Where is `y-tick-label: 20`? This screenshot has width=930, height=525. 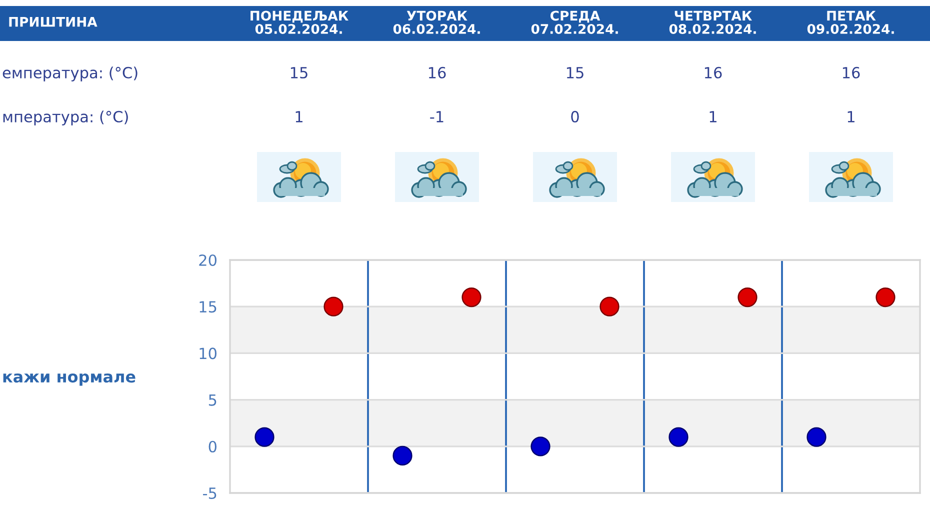 y-tick-label: 20 is located at coordinates (207, 260).